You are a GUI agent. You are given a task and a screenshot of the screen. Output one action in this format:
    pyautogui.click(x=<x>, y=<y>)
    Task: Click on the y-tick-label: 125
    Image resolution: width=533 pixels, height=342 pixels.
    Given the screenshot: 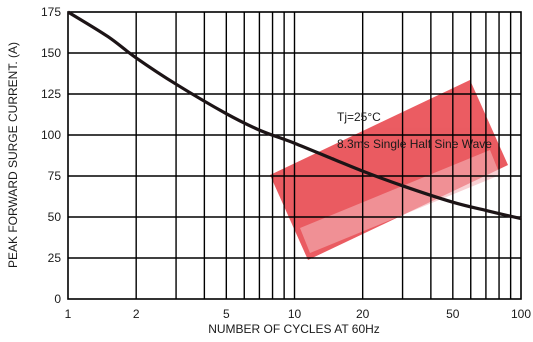 What is the action you would take?
    pyautogui.click(x=51, y=94)
    